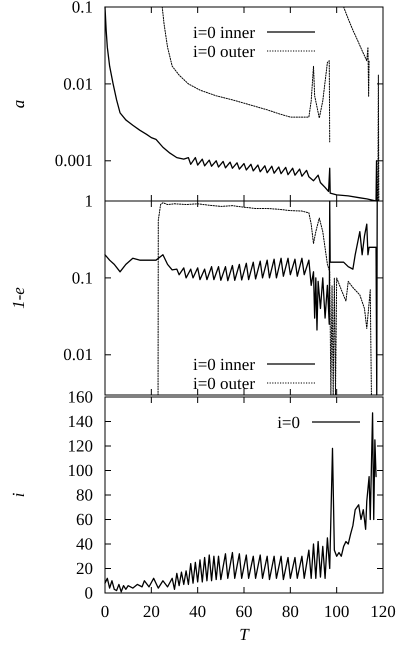 This screenshot has height=647, width=400. What do you see at coordinates (80, 446) in the screenshot?
I see `y-tick-label: 120` at bounding box center [80, 446].